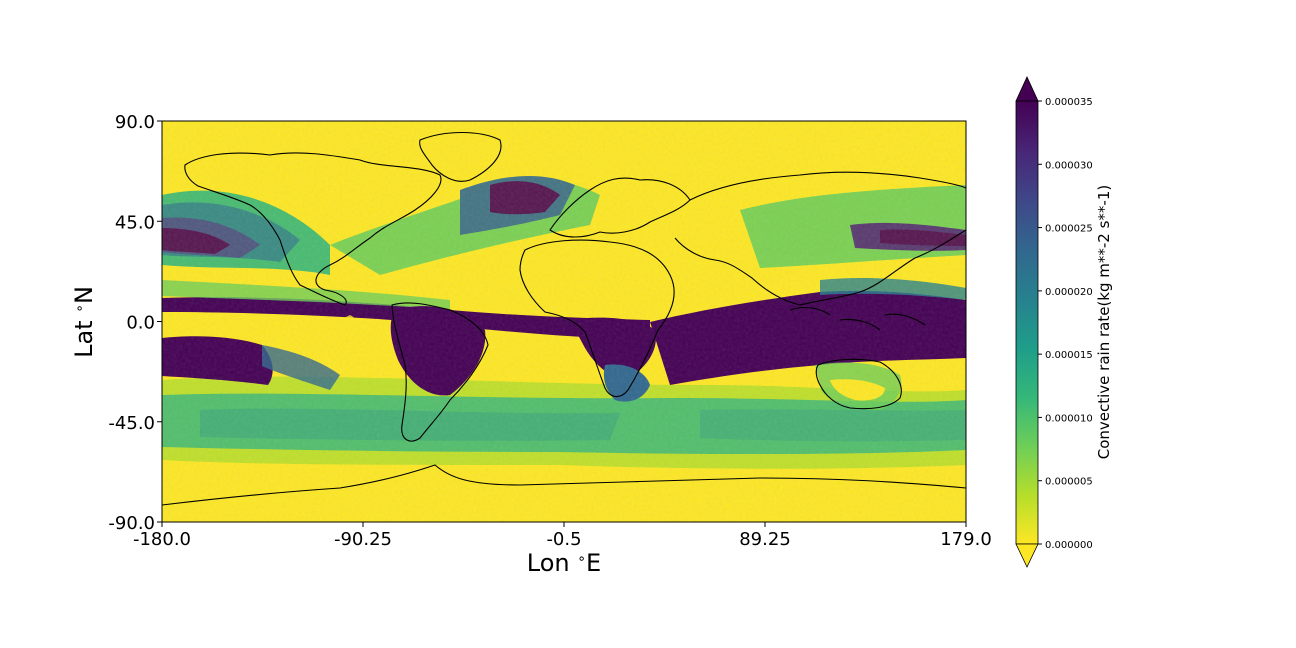 This screenshot has width=1296, height=648. Describe the element at coordinates (135, 222) in the screenshot. I see `y-tick-label: 45.0` at that location.